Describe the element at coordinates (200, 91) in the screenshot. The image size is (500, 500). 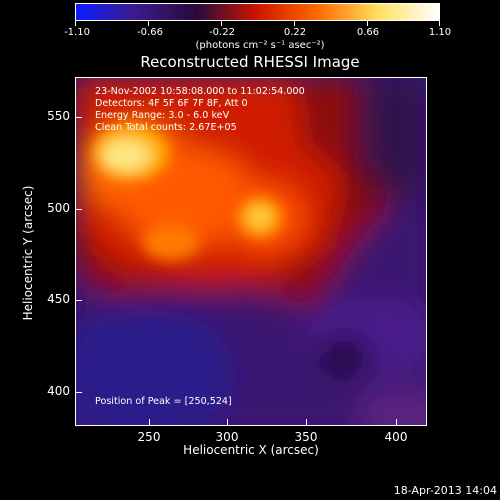
I see `time-range-label: 23-Nov-2002 10:58:08.000 to 11:02:54.000` at that location.